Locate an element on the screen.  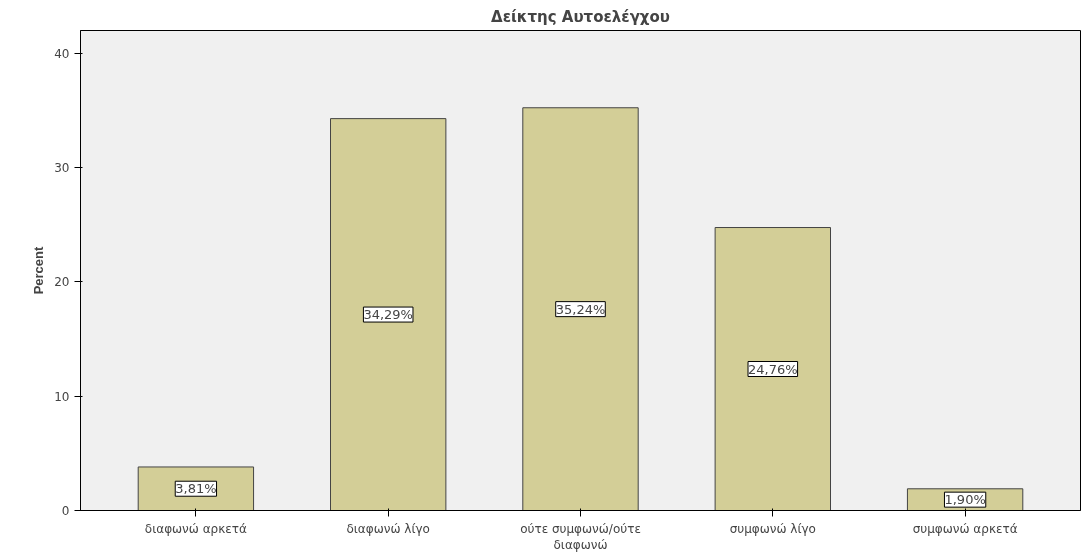
data-label: 1,90% is located at coordinates (965, 500).